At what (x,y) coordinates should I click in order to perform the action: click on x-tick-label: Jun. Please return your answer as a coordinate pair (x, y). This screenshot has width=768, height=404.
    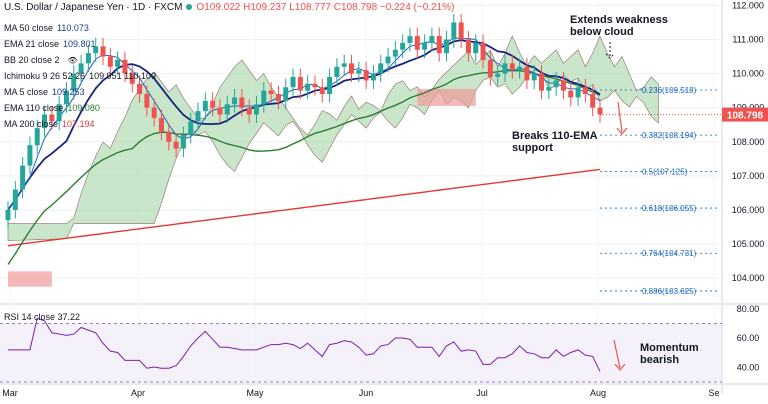
    Looking at the image, I should click on (366, 393).